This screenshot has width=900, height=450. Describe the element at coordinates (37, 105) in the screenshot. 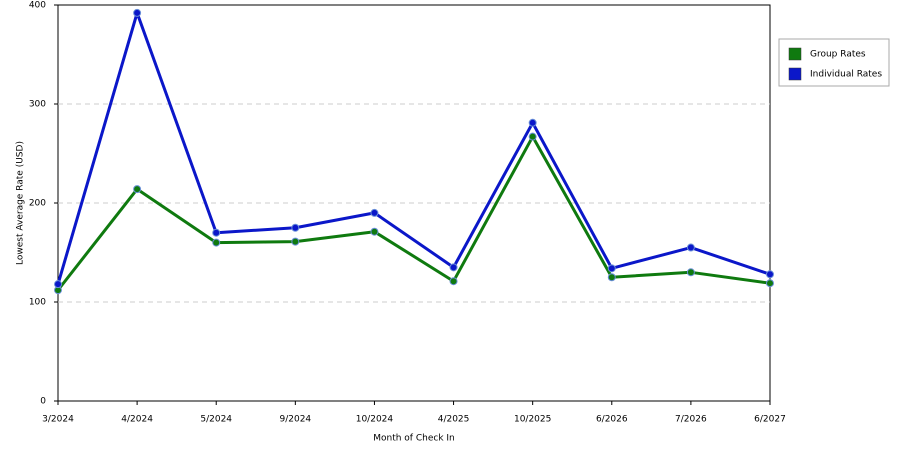

I see `y-tick-label: 300` at that location.